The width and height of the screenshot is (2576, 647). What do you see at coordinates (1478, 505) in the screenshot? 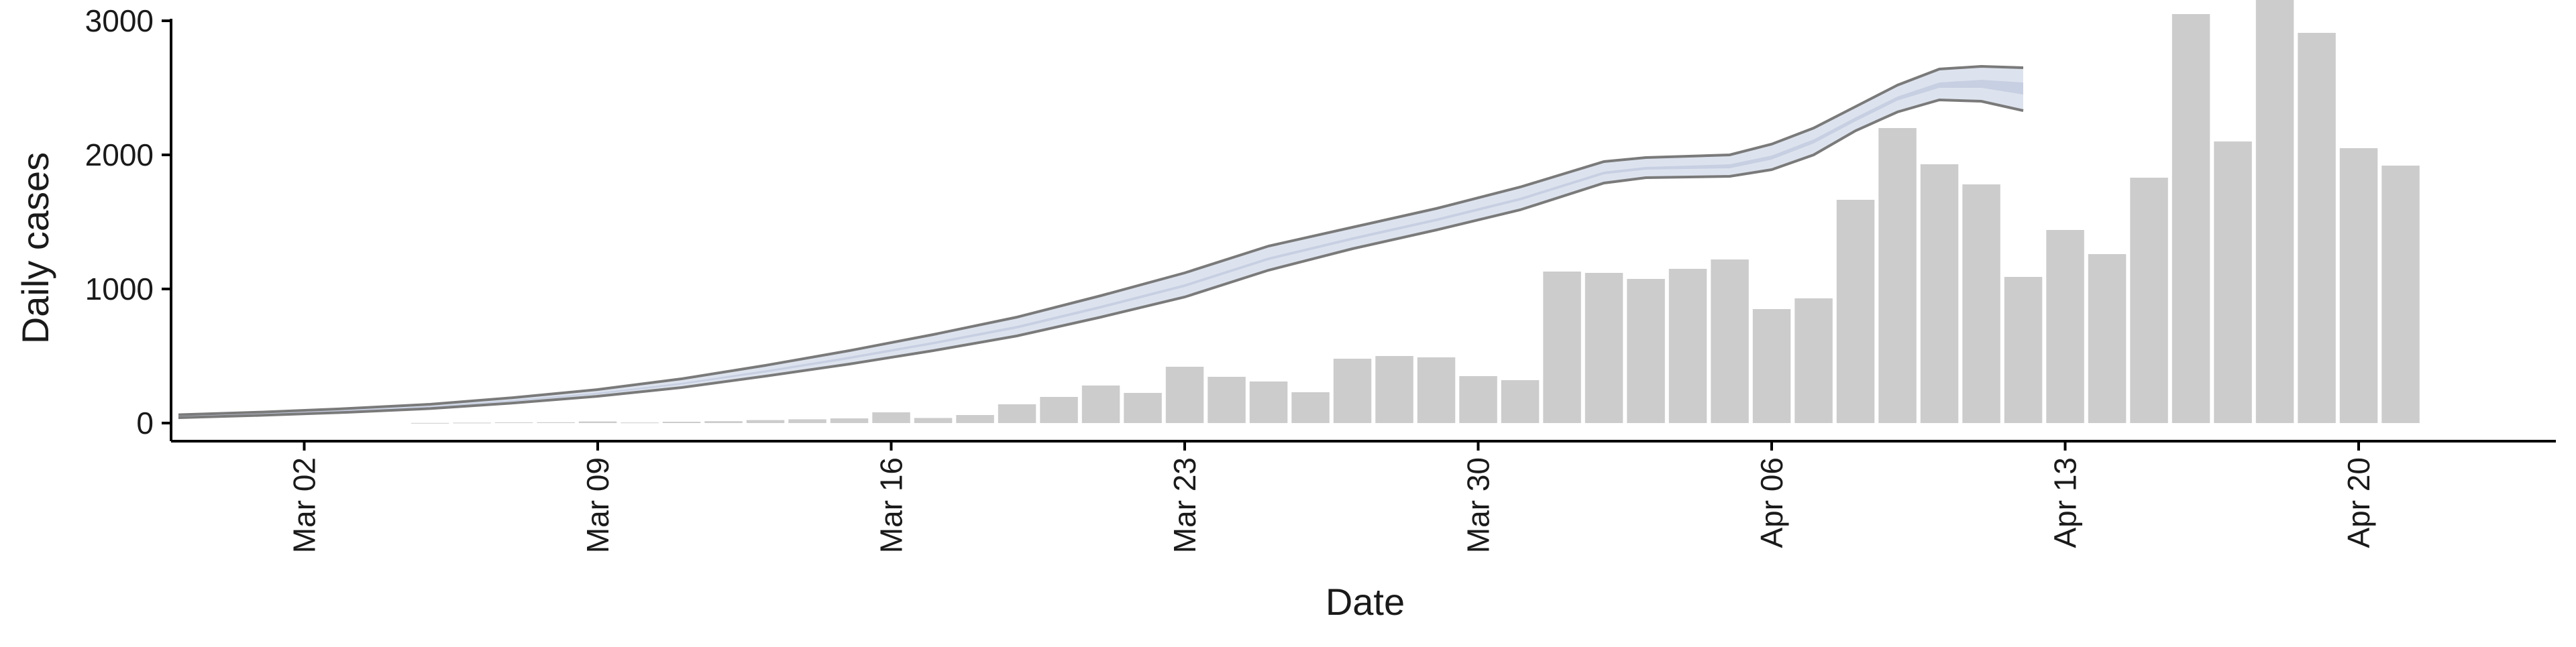
I see `x-tick-label-2020-03-30: Mar 30` at bounding box center [1478, 505].